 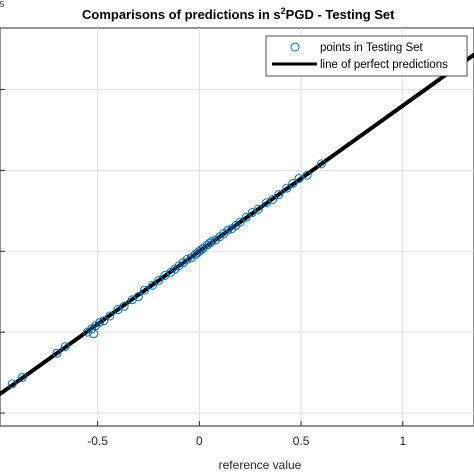 What do you see at coordinates (295, 47) in the screenshot?
I see `legend-circle-marker` at bounding box center [295, 47].